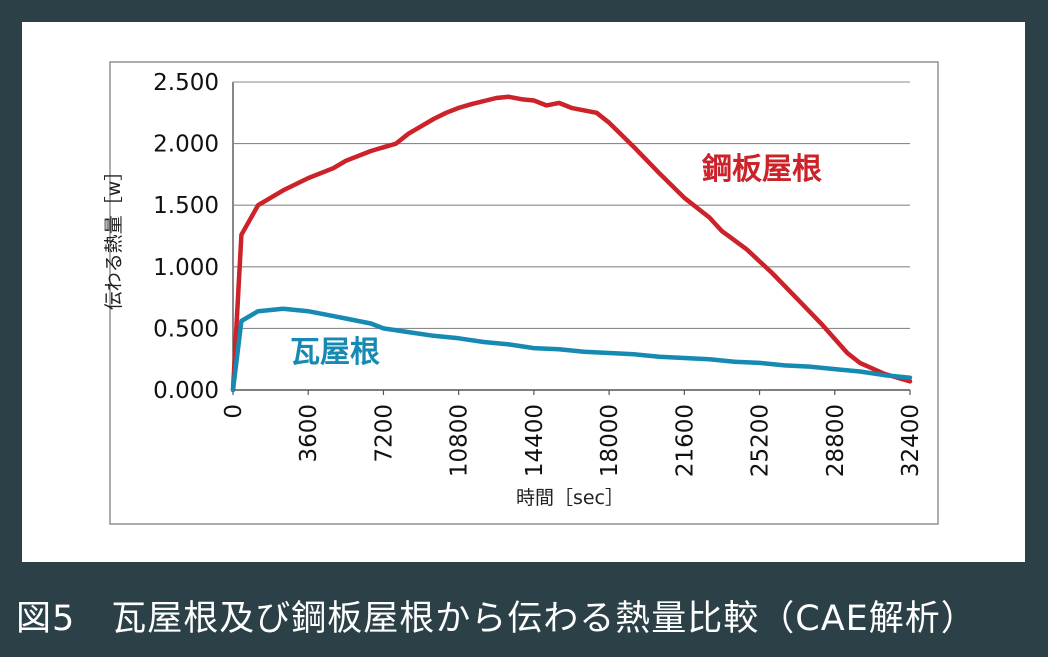  What do you see at coordinates (496, 619) in the screenshot?
I see `figure-caption: 図5 瓦屋根及び鋼板屋根から伝わる熱量比較（CAE解析）` at bounding box center [496, 619].